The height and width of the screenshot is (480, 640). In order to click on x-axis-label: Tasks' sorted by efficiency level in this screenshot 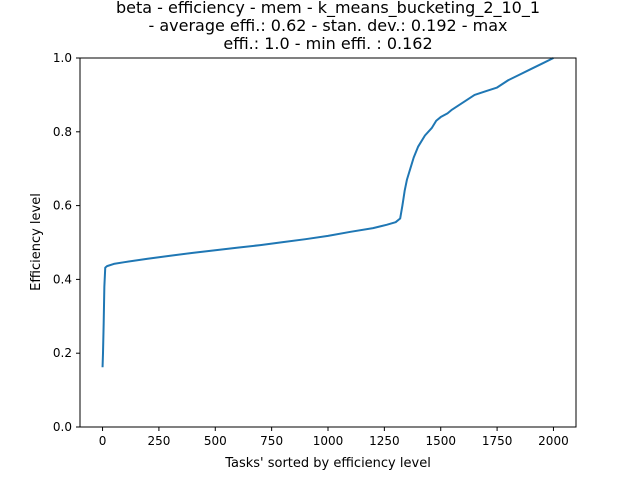, I will do `click(327, 463)`.